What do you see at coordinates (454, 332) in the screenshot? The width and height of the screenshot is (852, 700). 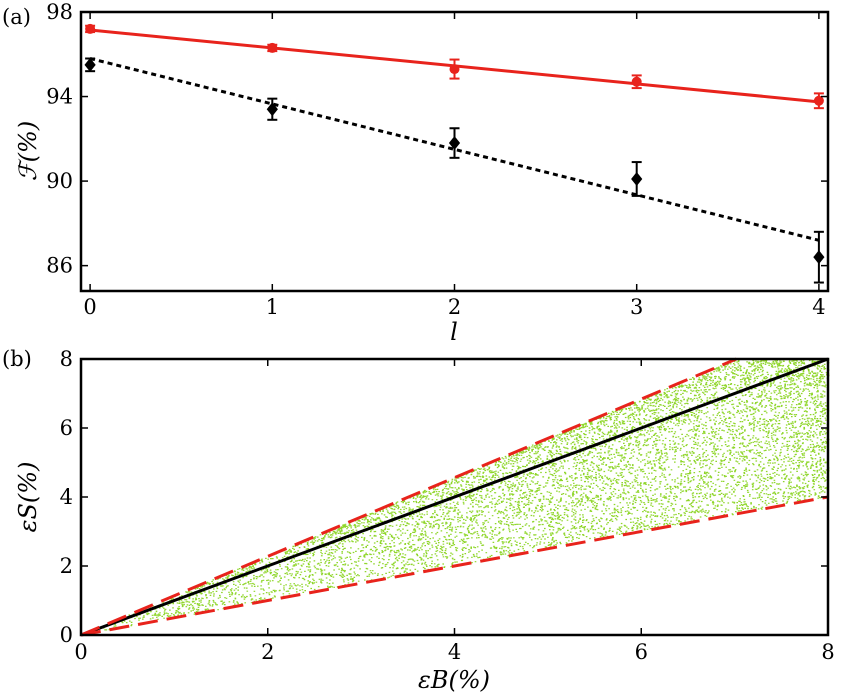 I see `panel-a-xlabel: l` at bounding box center [454, 332].